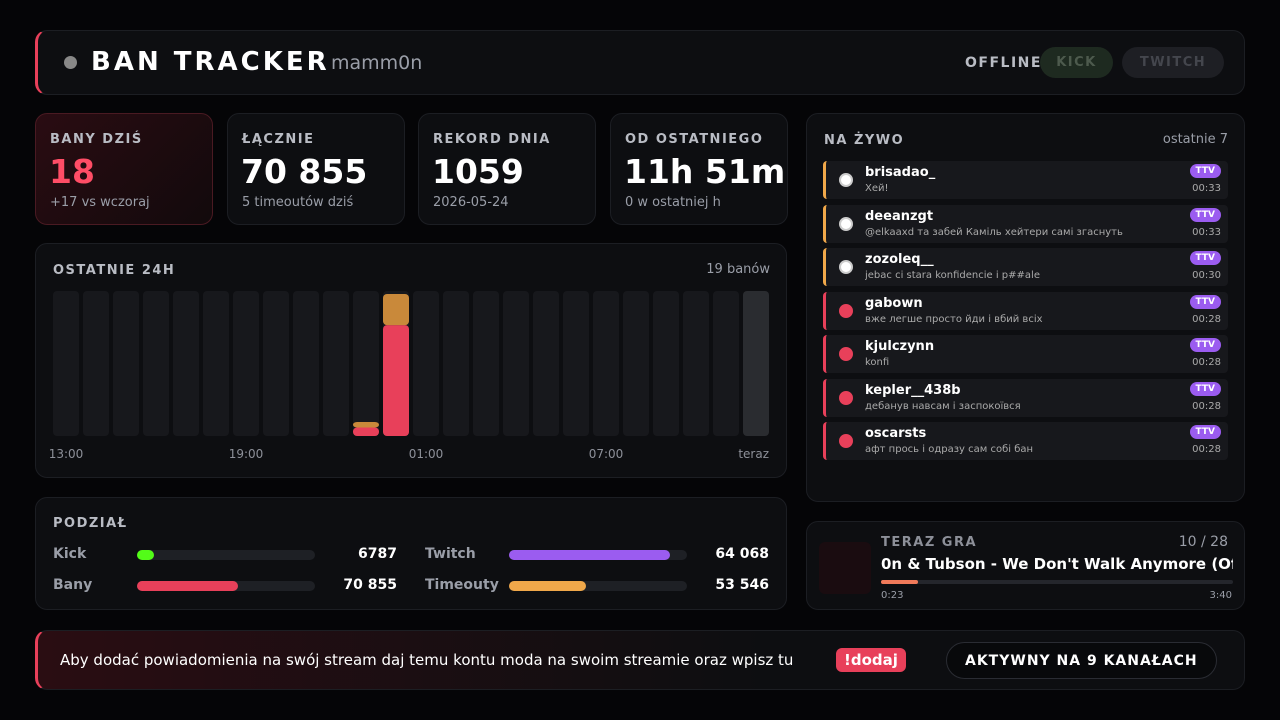 This screenshot has height=720, width=1280. What do you see at coordinates (471, 202) in the screenshot?
I see `stat-sub: 2026-05-24` at bounding box center [471, 202].